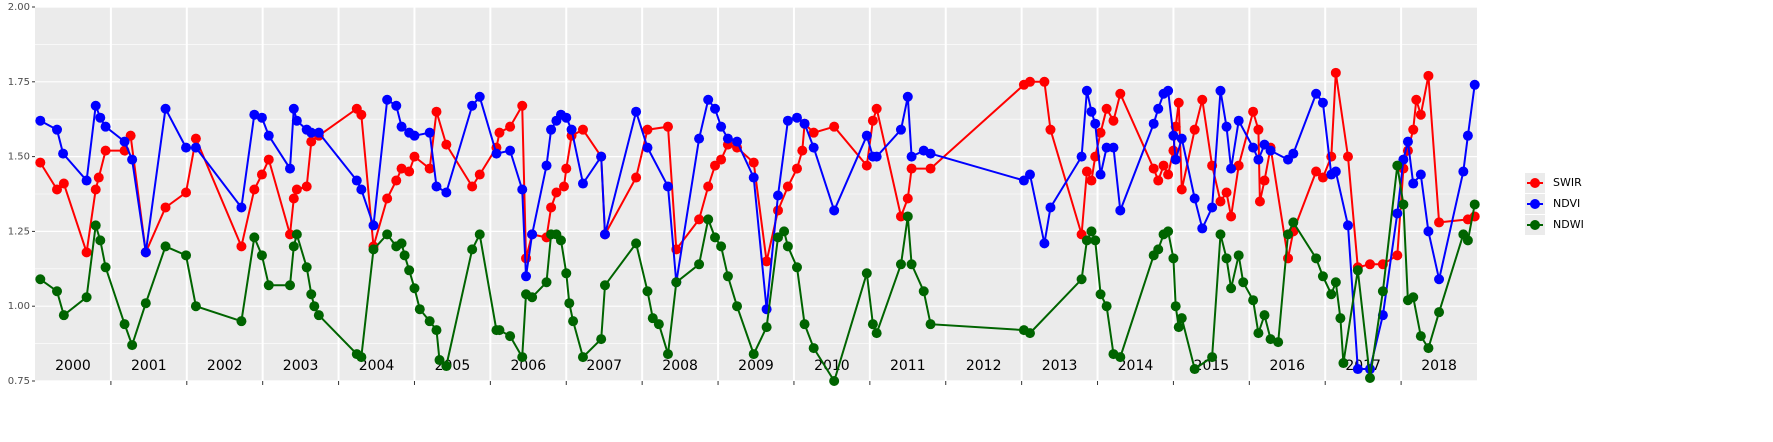 The width and height of the screenshot is (1773, 442). What do you see at coordinates (149, 366) in the screenshot?
I see `year-label: 2001` at bounding box center [149, 366].